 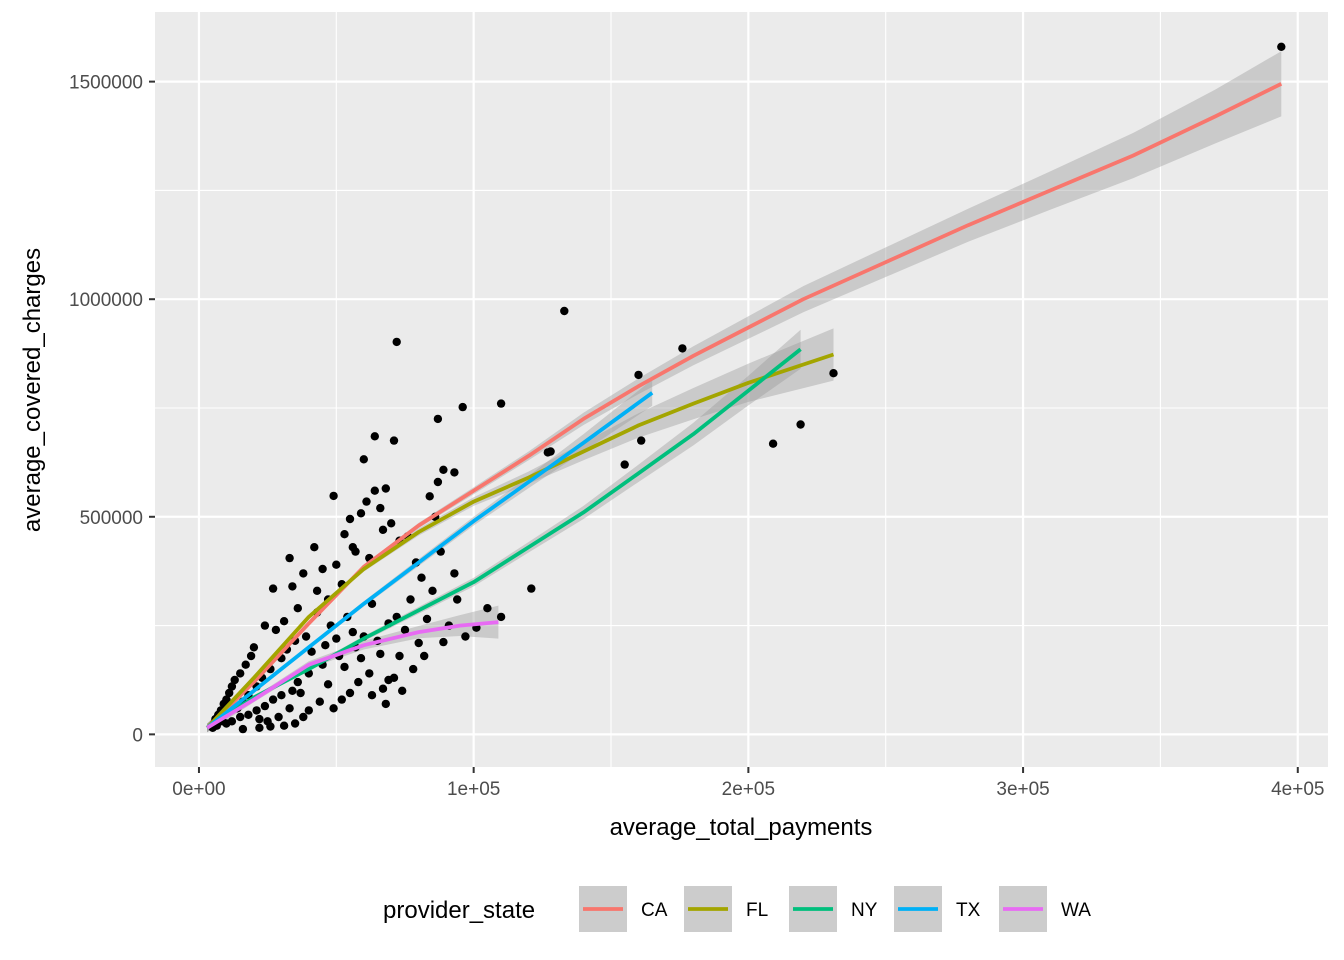 What do you see at coordinates (137, 735) in the screenshot?
I see `y-tick-label: 0` at bounding box center [137, 735].